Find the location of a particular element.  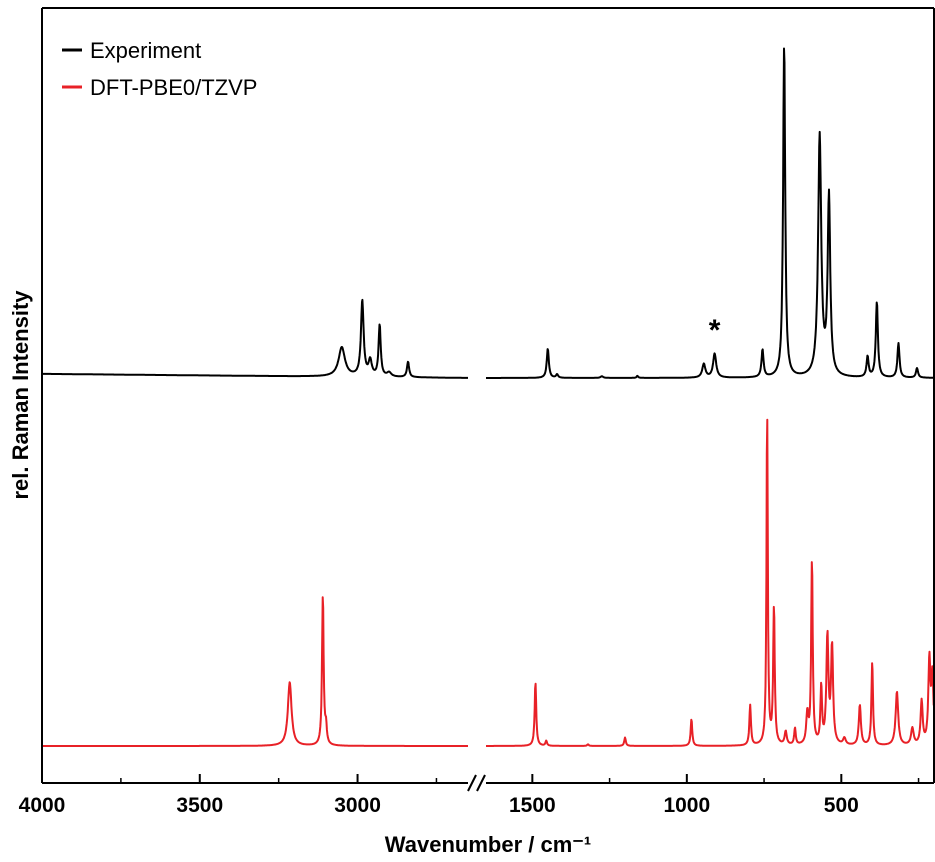

legend-label: DFT-PBE0/TZVP is located at coordinates (173, 87).